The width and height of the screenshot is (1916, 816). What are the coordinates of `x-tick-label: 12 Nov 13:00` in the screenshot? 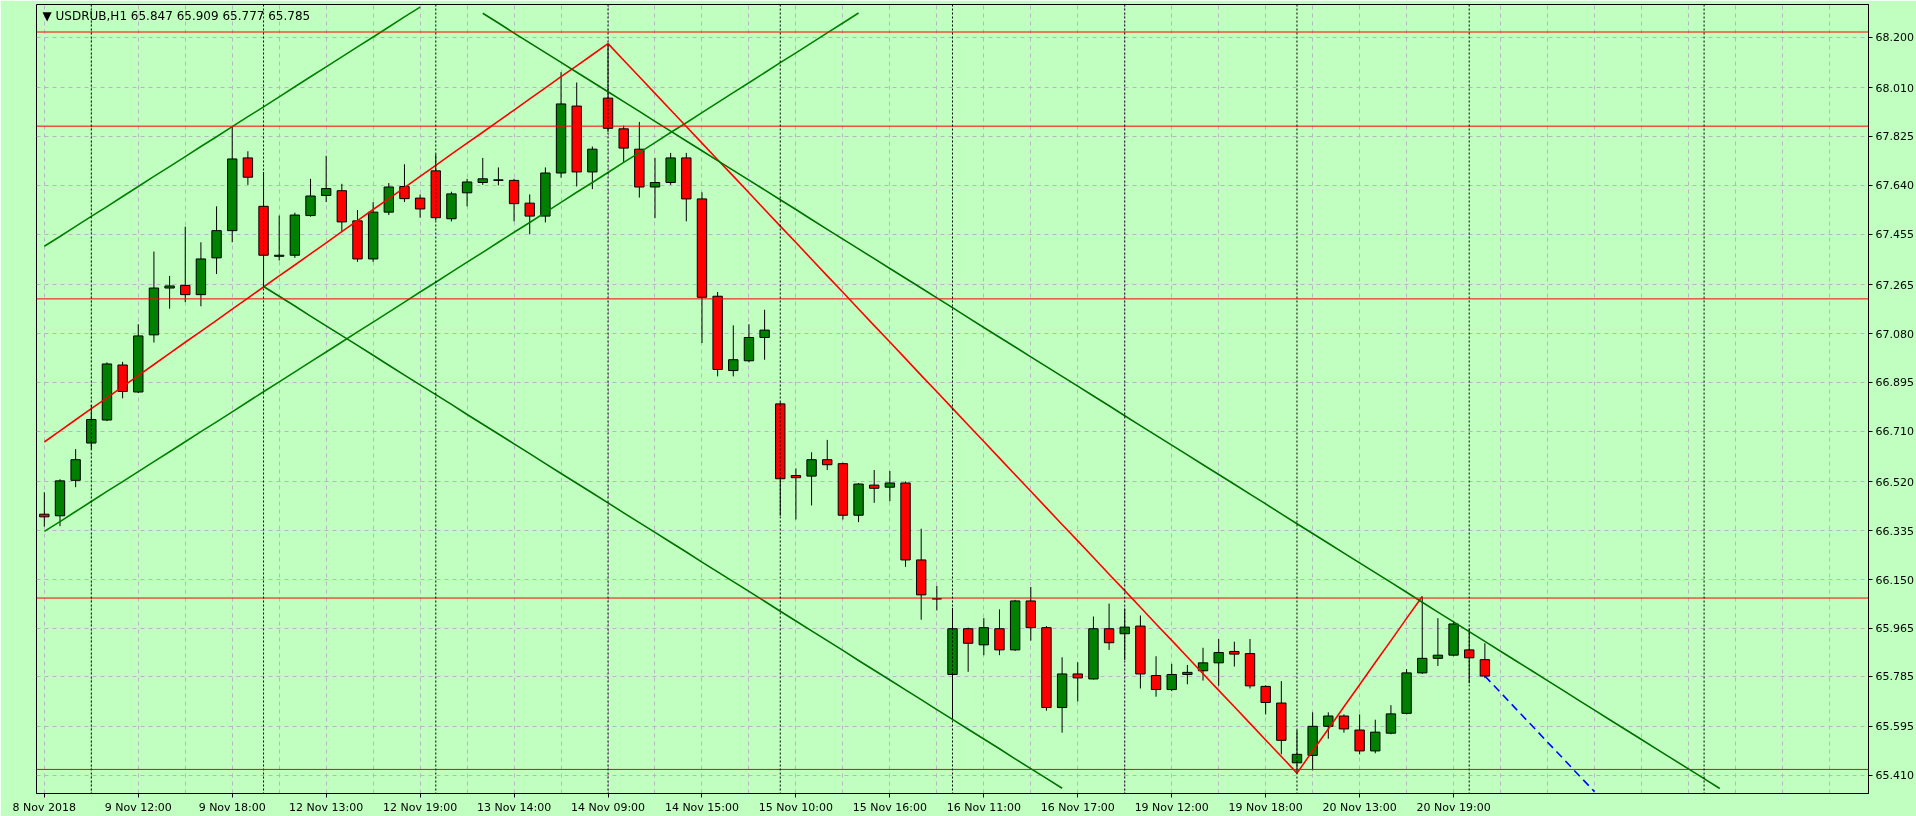 It's located at (326, 807).